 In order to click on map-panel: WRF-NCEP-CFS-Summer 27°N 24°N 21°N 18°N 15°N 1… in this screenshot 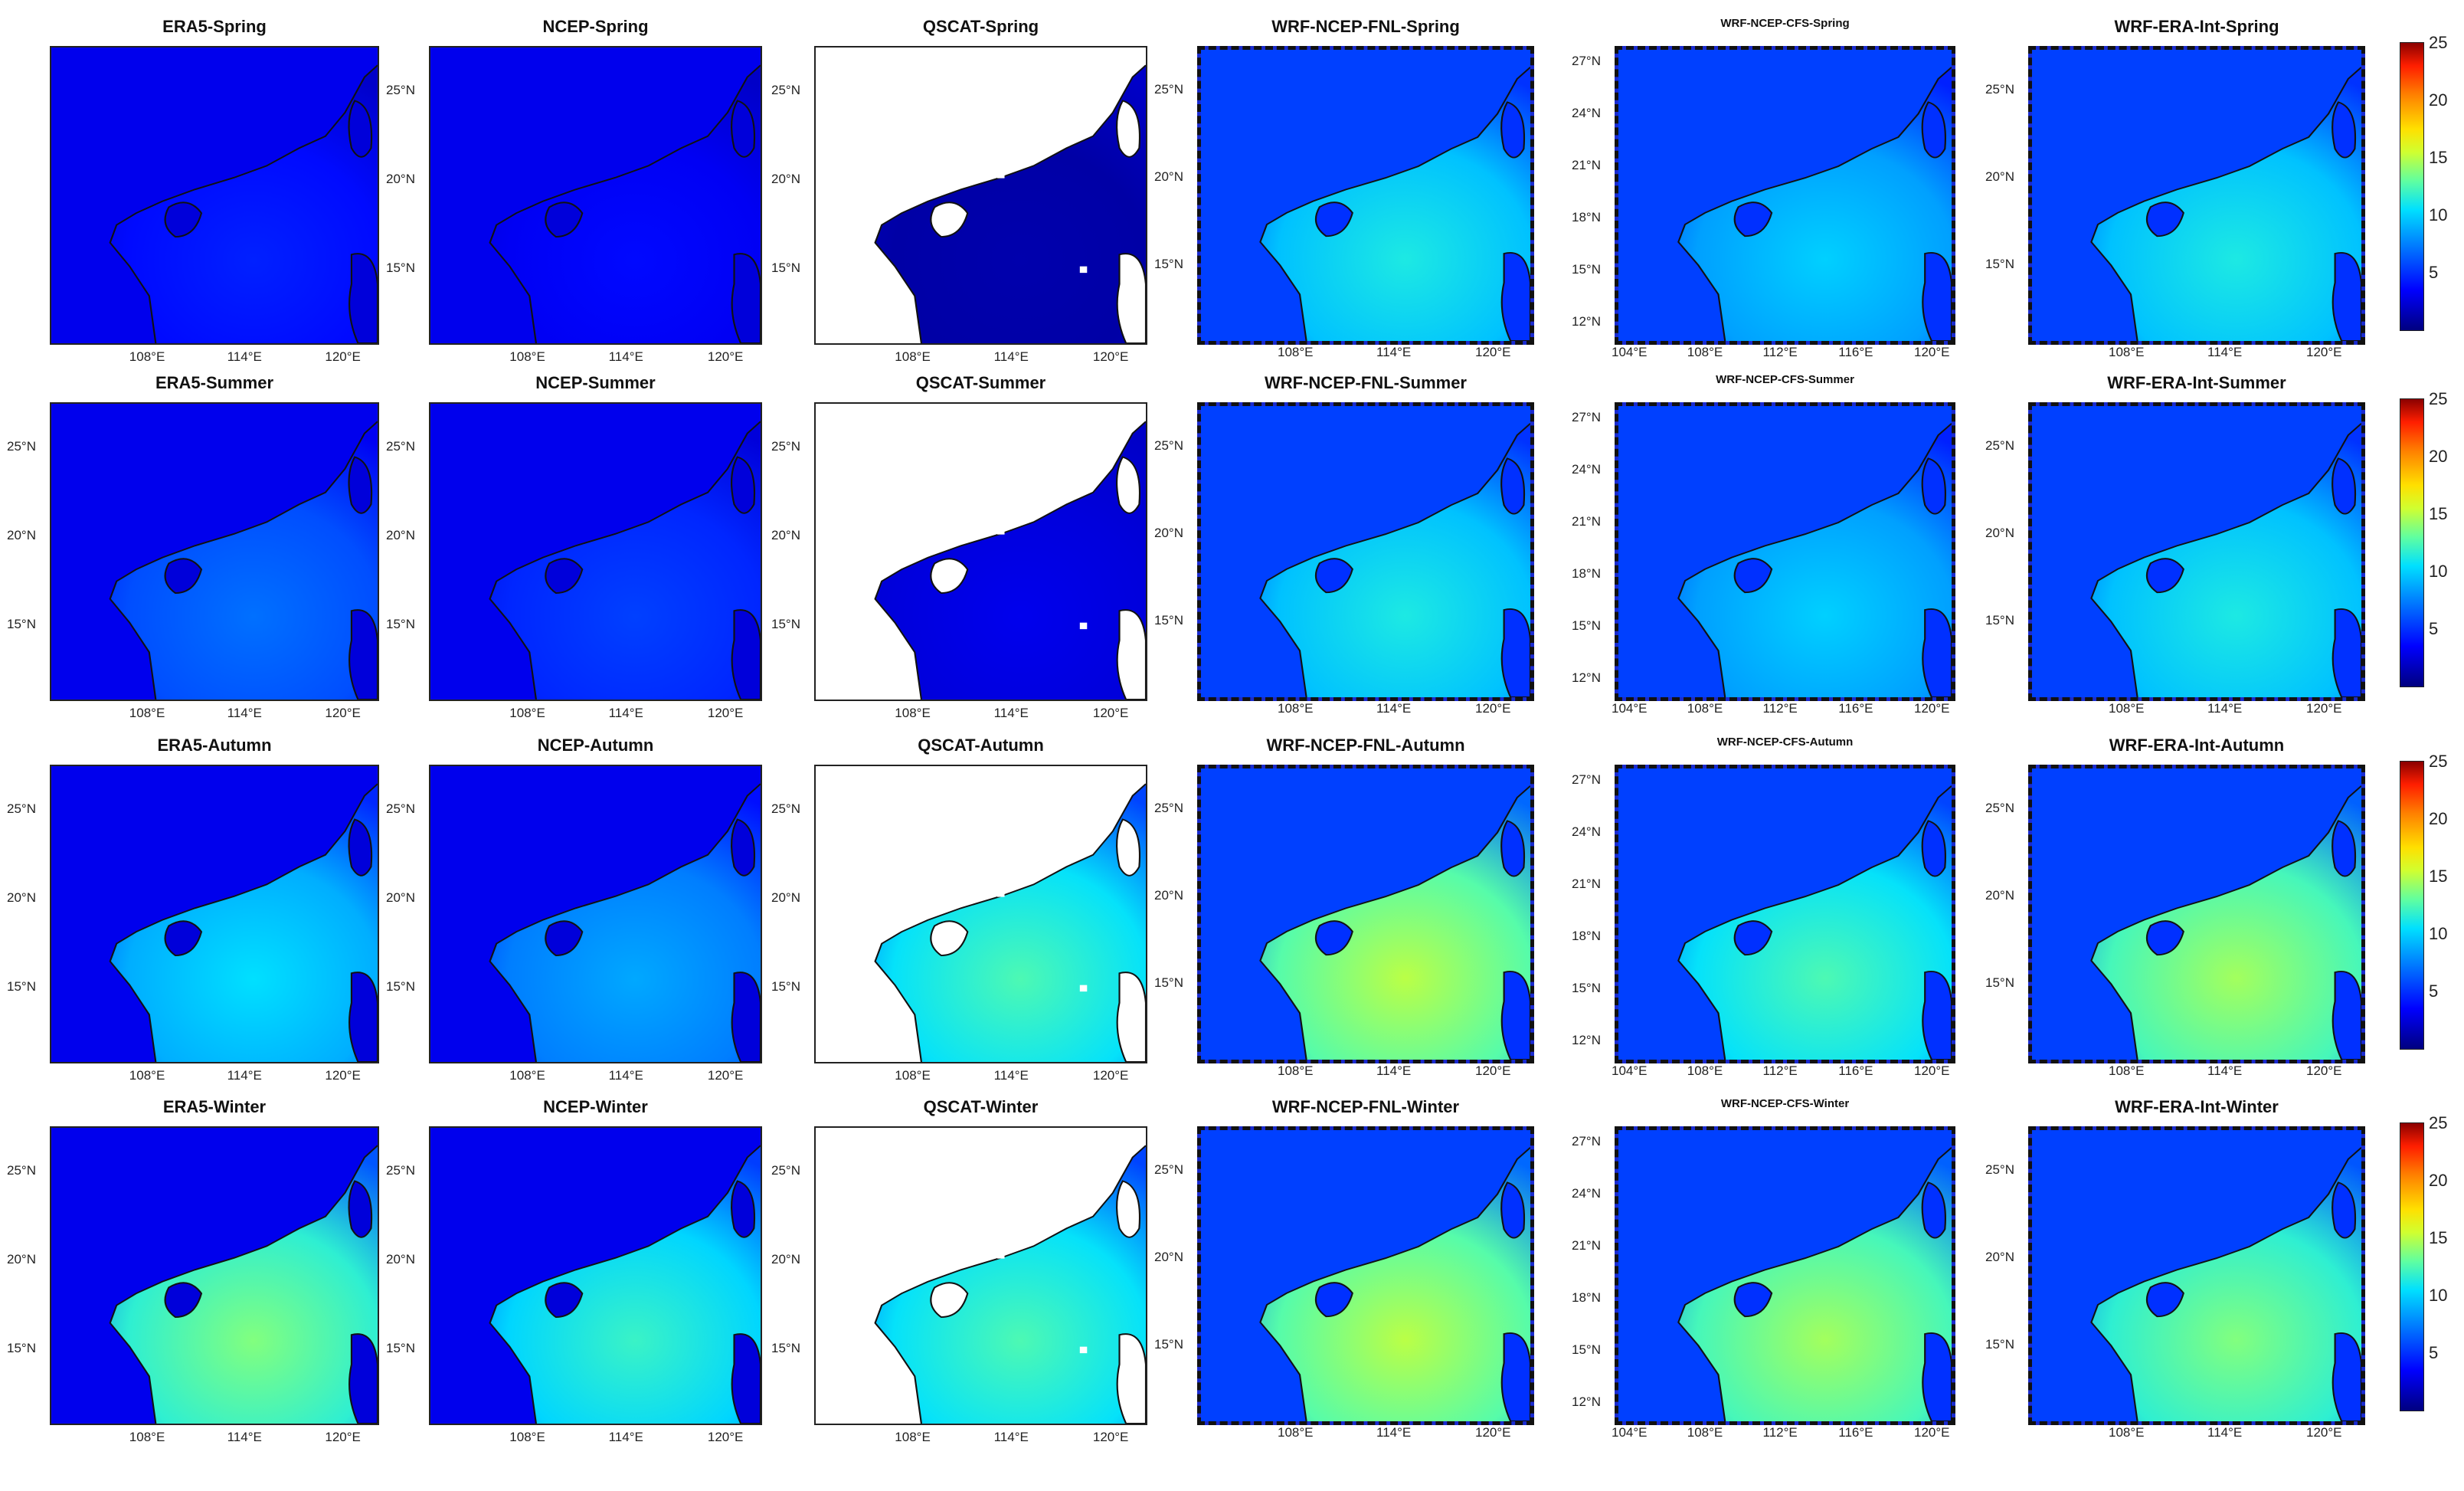, I will do `click(1763, 555)`.